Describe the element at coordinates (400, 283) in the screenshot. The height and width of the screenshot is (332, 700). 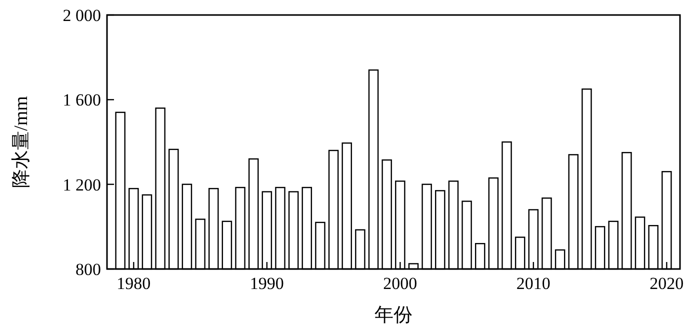
I see `x-tick-label: 2000` at that location.